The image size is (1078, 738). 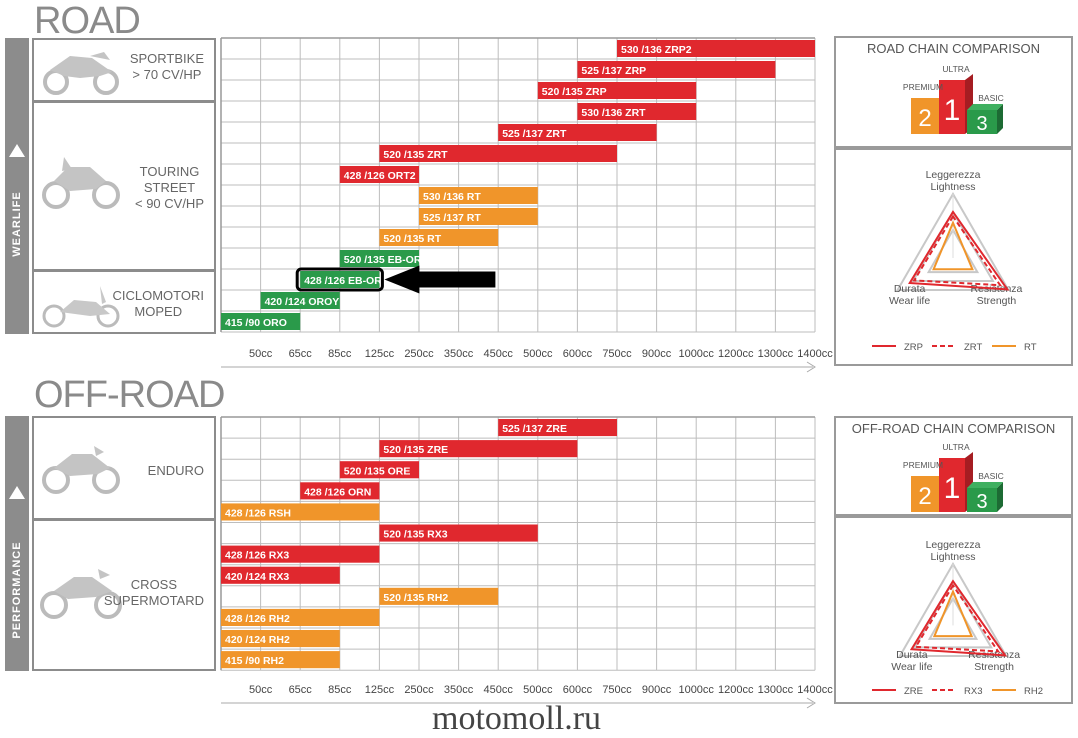 I want to click on podium-label: BASIC, so click(x=991, y=476).